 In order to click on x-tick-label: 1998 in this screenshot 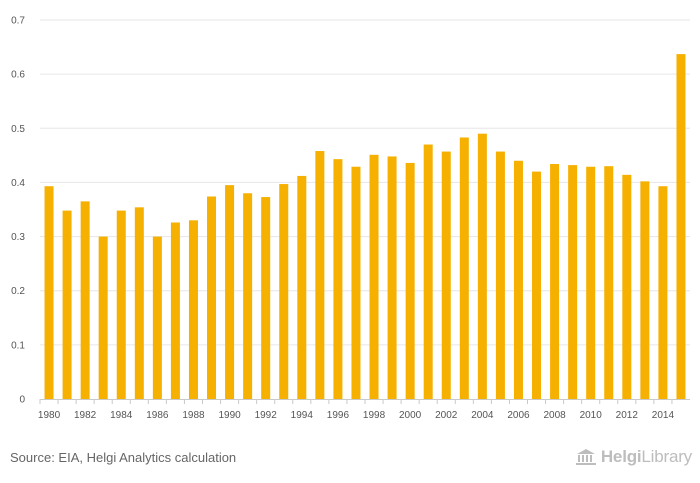, I will do `click(374, 415)`.